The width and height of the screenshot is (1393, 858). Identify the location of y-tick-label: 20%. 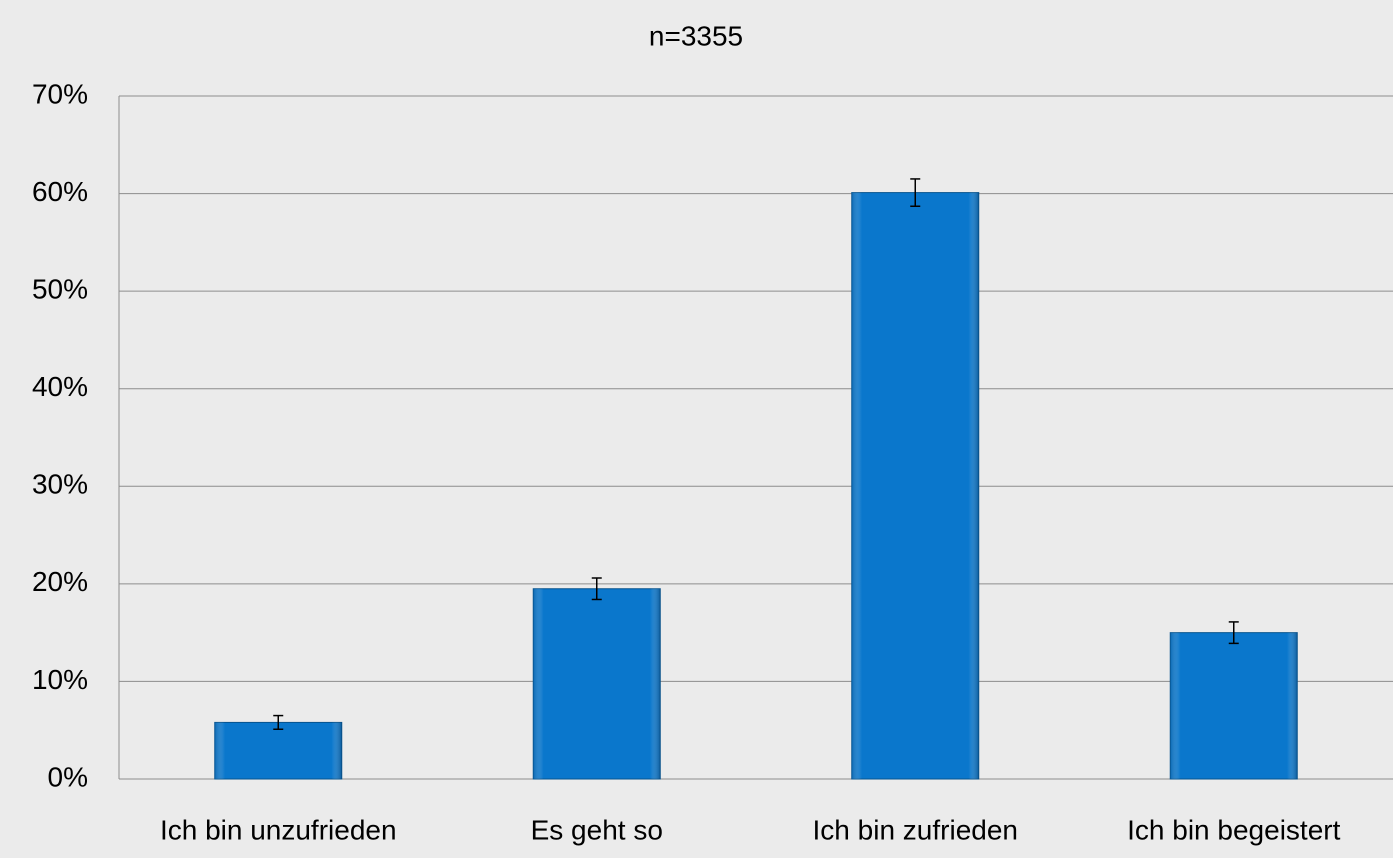
(60, 581).